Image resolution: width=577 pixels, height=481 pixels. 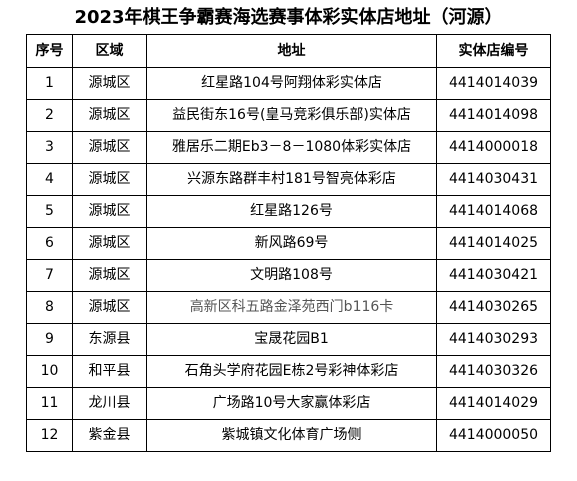 I want to click on row-address: 宝晟花园B1, so click(x=291, y=339).